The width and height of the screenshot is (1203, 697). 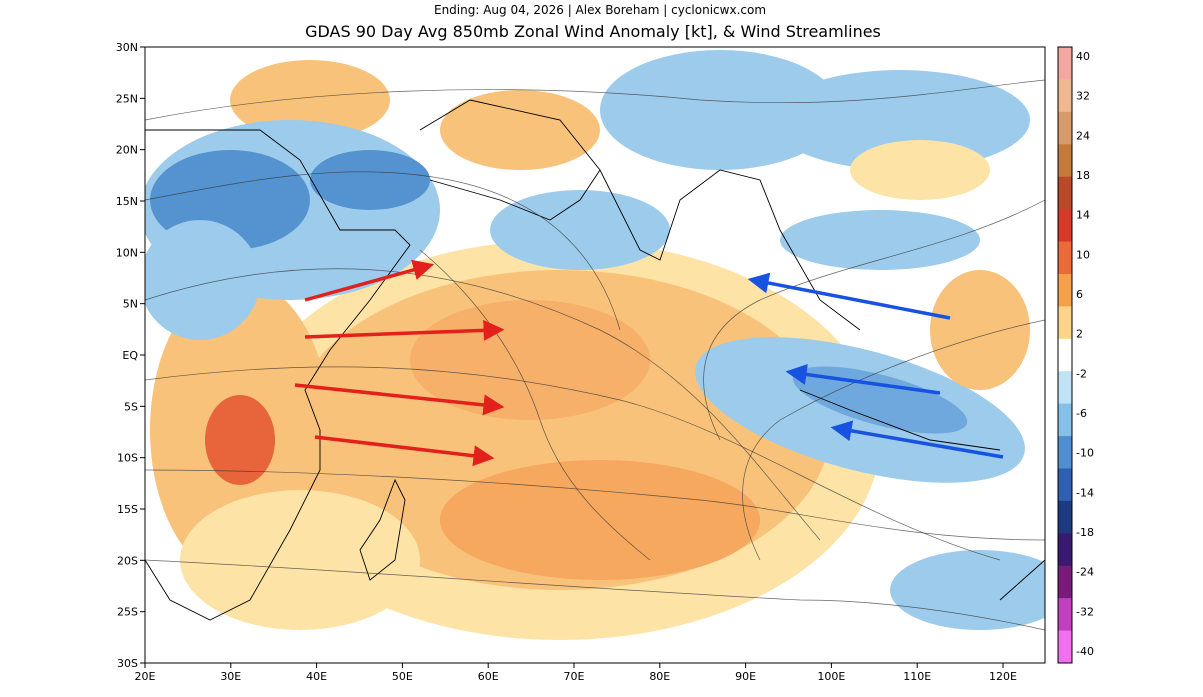 I want to click on colorbar-label: -18, so click(x=1085, y=532).